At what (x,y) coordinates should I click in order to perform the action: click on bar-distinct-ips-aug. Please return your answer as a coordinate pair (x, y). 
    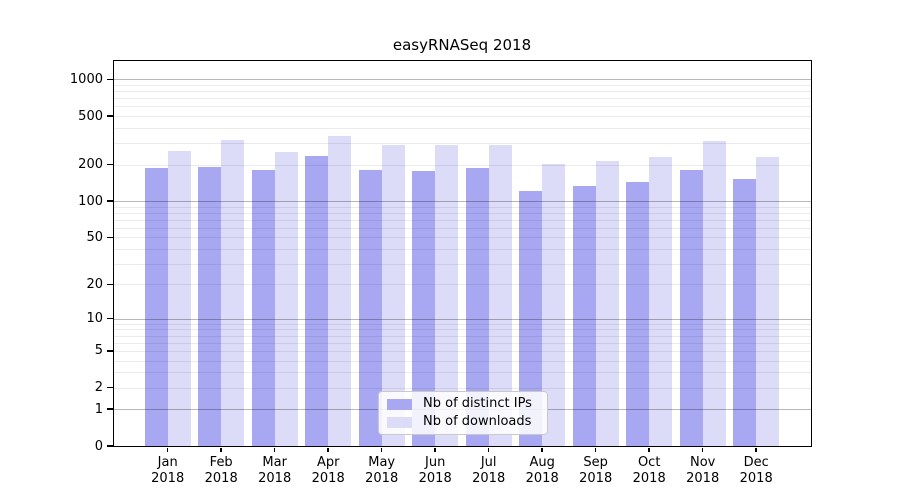
    Looking at the image, I should click on (531, 318).